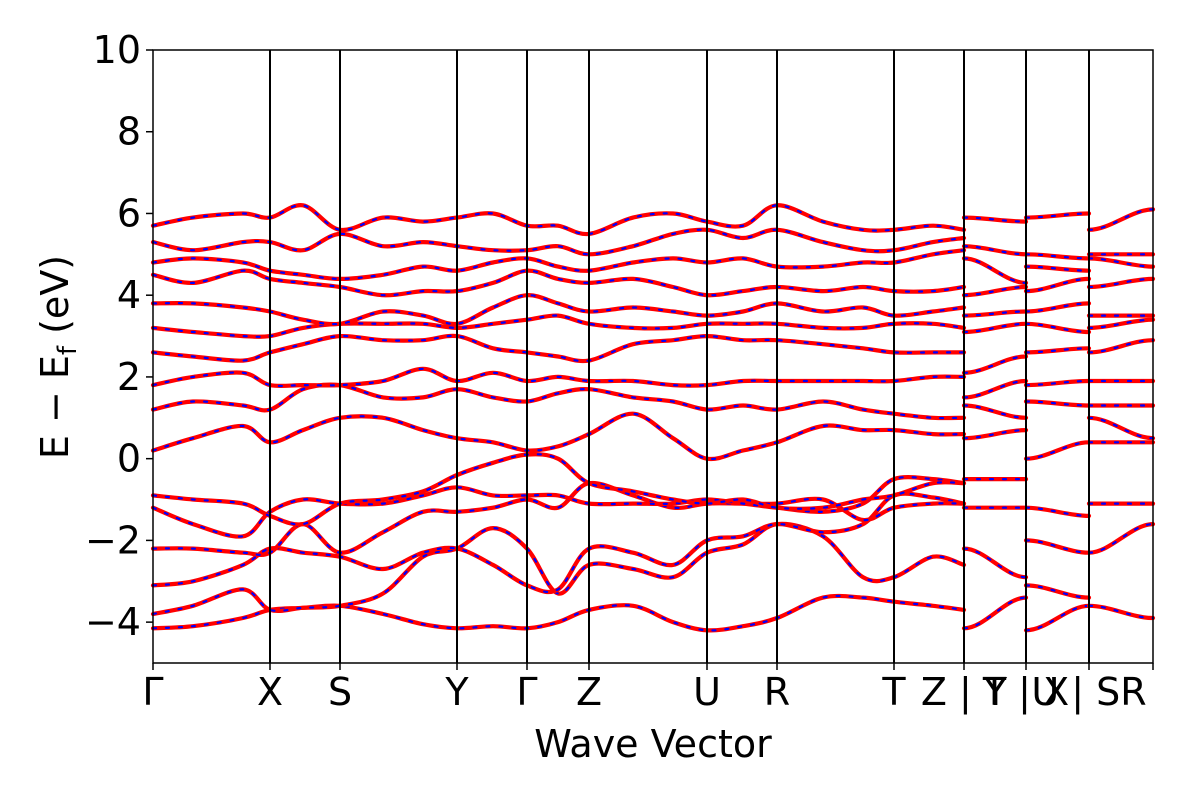 This screenshot has width=1200, height=800. Describe the element at coordinates (589, 692) in the screenshot. I see `x-tick-label: Z` at that location.